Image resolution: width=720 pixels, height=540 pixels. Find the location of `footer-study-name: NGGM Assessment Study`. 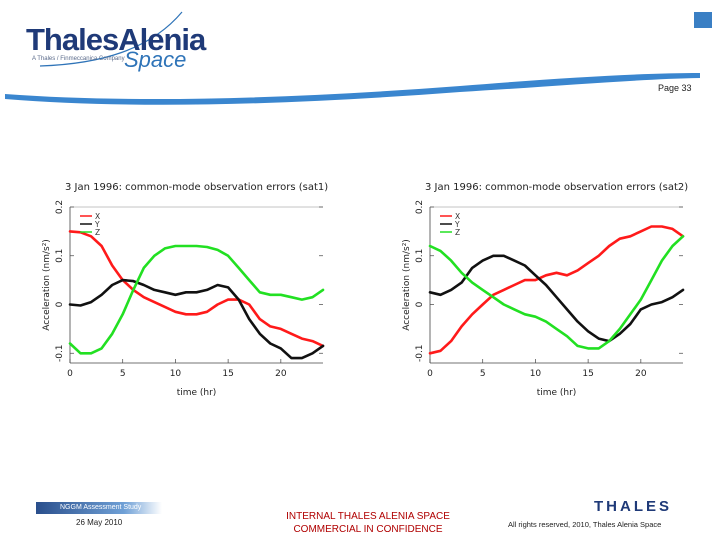

footer-study-name: NGGM Assessment Study is located at coordinates (101, 507).